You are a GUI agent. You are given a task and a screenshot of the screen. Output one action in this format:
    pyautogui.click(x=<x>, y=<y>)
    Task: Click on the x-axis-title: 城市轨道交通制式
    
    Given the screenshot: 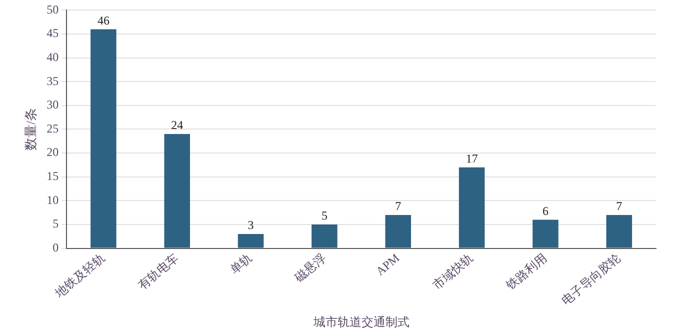 What is the action you would take?
    pyautogui.click(x=361, y=321)
    